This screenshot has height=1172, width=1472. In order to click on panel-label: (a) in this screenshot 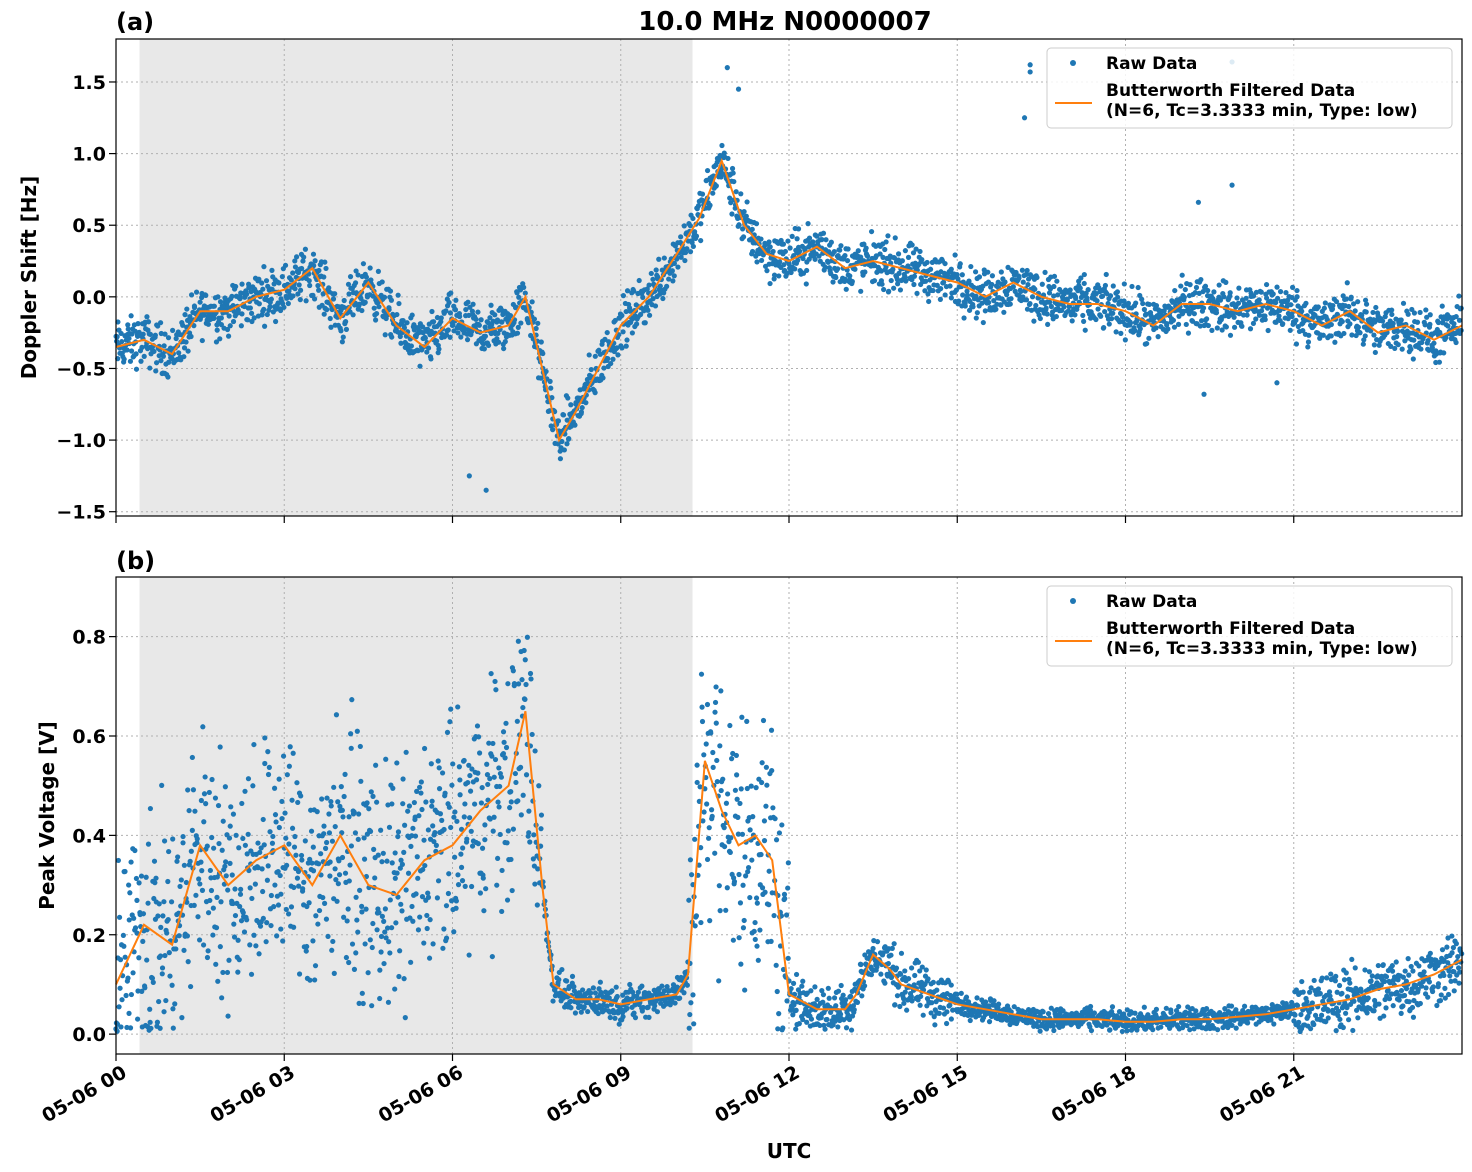, I will do `click(135, 22)`.